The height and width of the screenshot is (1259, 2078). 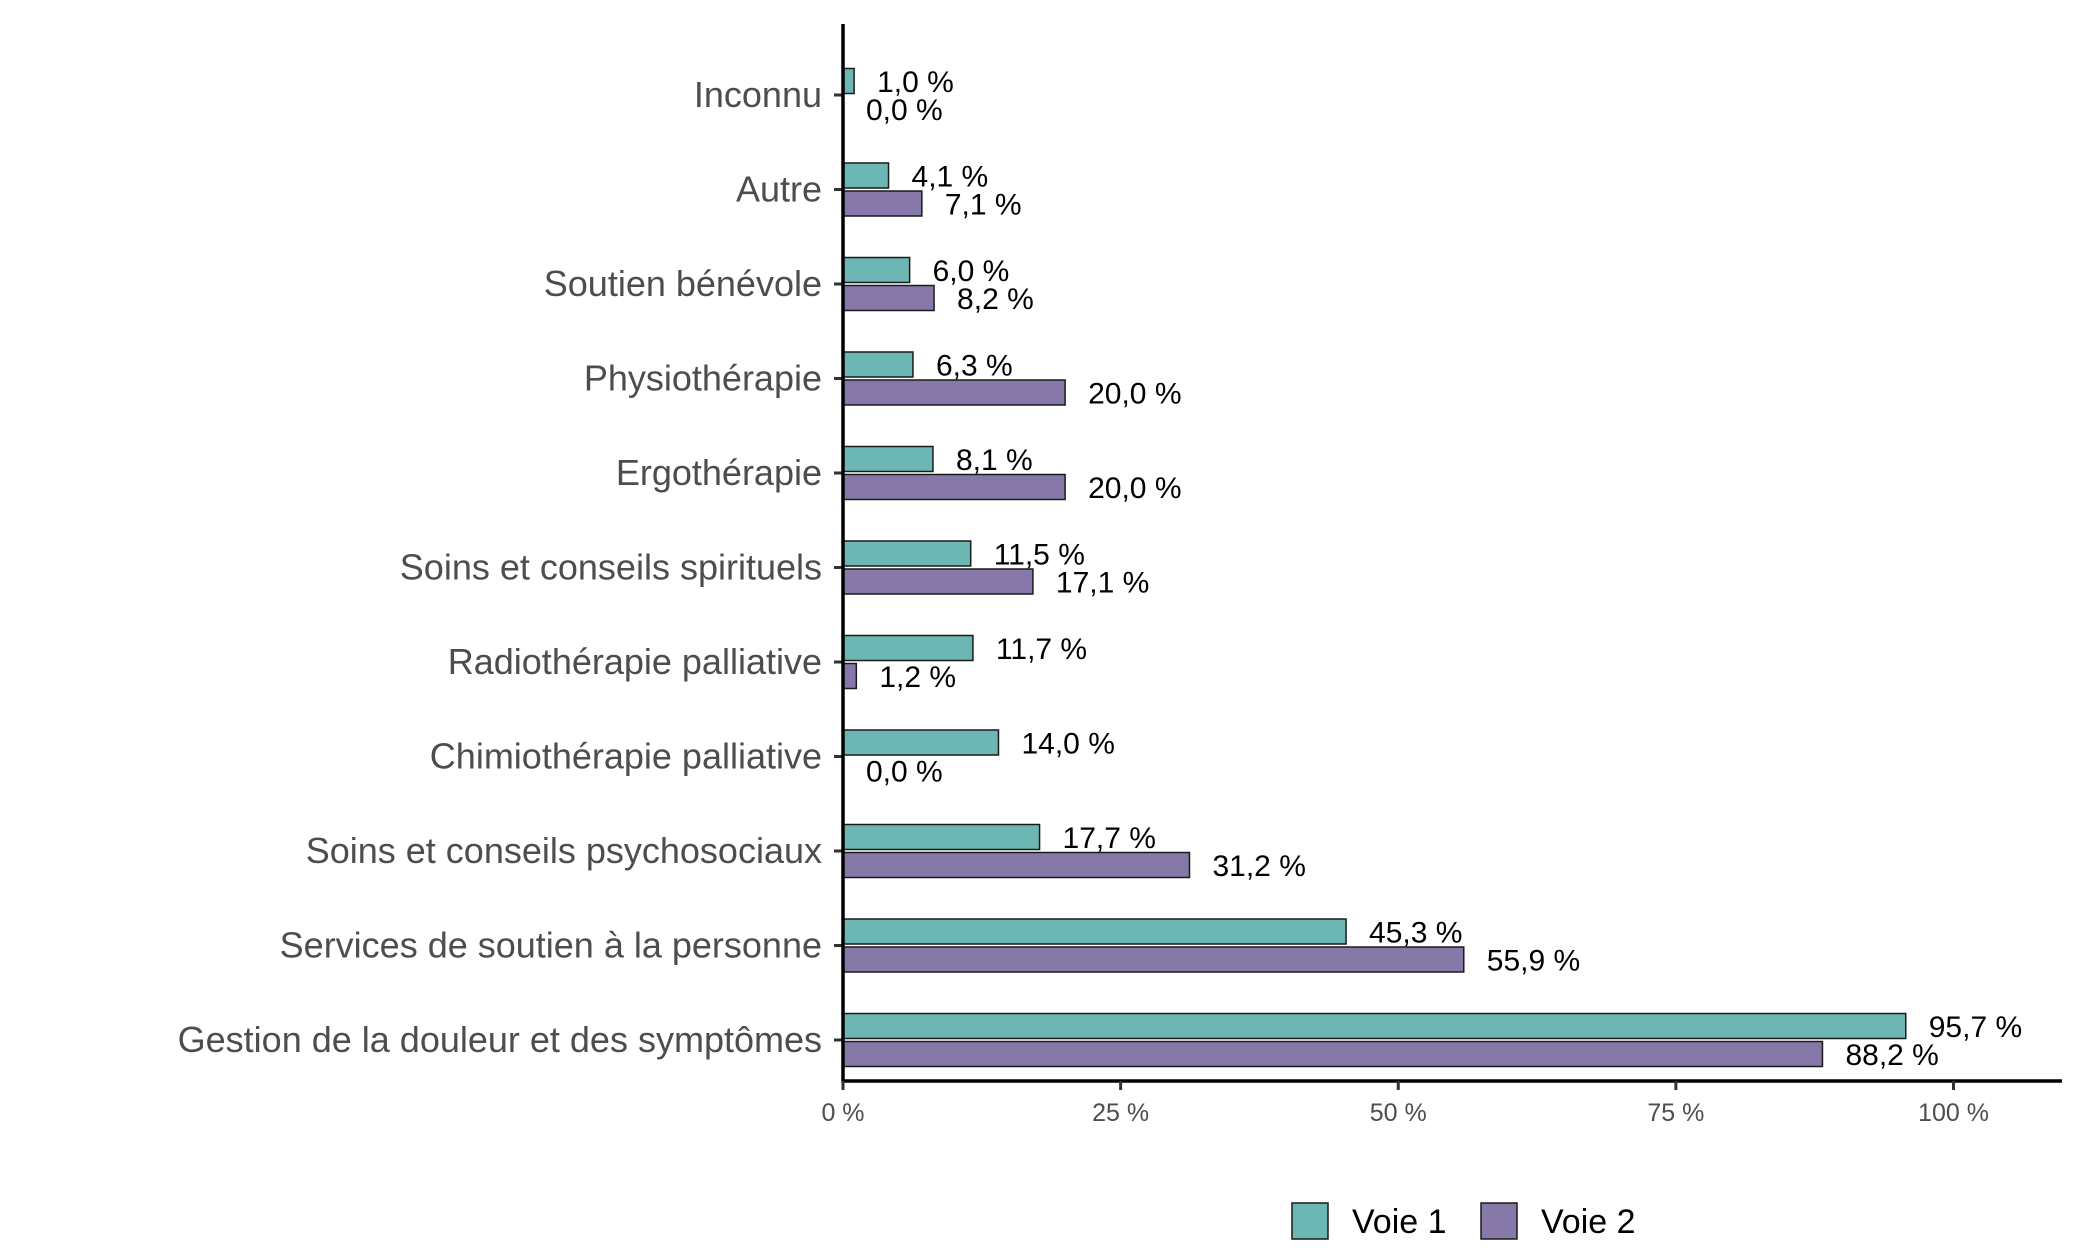 I want to click on category-label: Autre, so click(x=779, y=189).